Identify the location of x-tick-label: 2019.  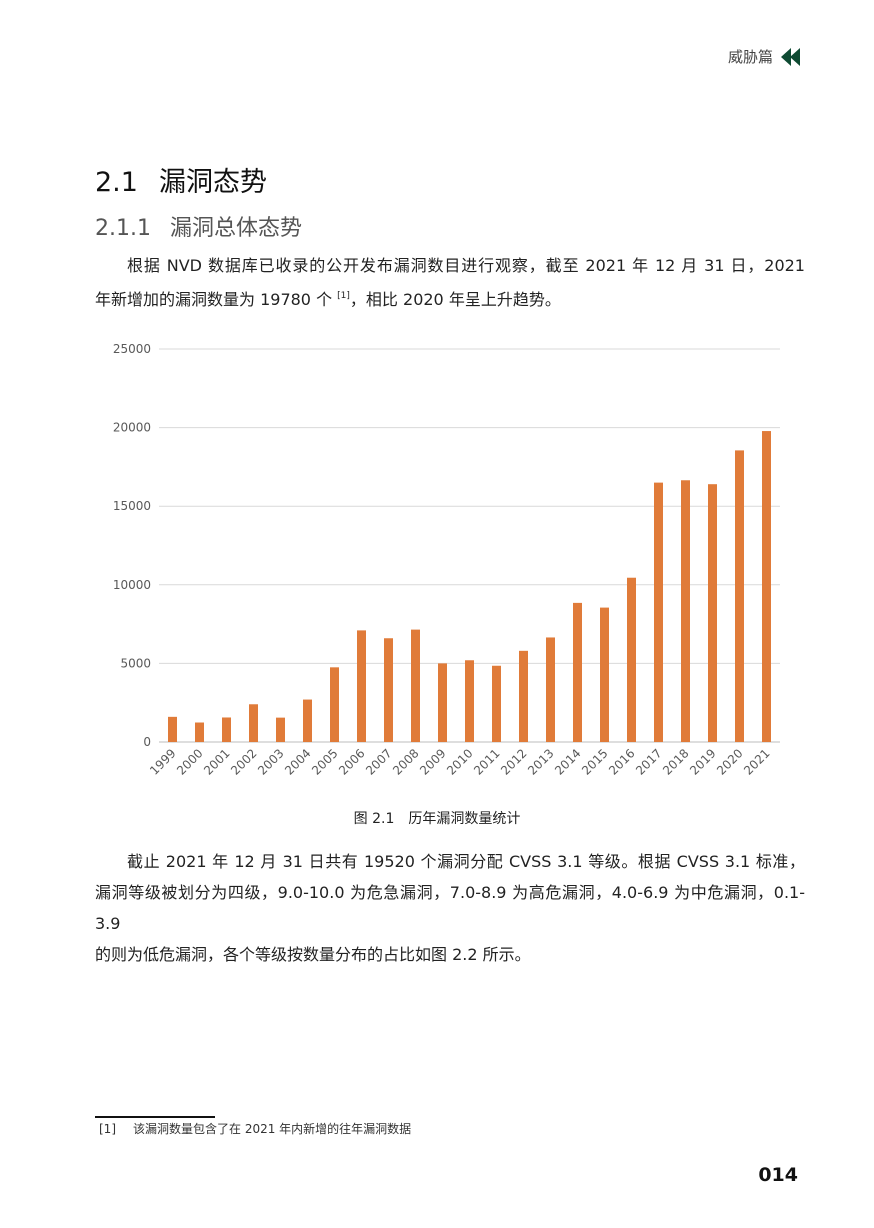
(702, 761).